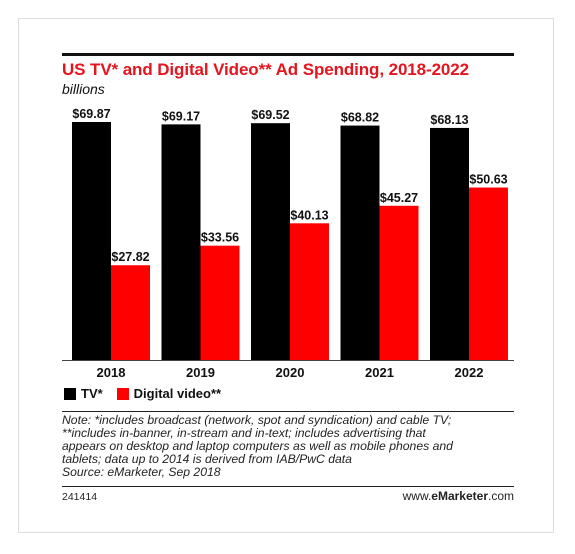 The width and height of the screenshot is (575, 554). Describe the element at coordinates (70, 393) in the screenshot. I see `legend-swatch-tv` at that location.